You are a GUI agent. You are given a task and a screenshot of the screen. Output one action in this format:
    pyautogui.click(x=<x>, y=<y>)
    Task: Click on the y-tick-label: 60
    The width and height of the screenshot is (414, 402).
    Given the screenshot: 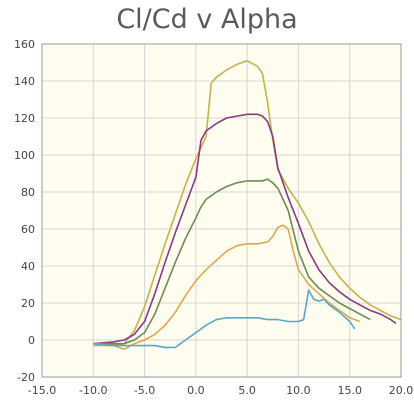 What is the action you would take?
    pyautogui.click(x=28, y=229)
    